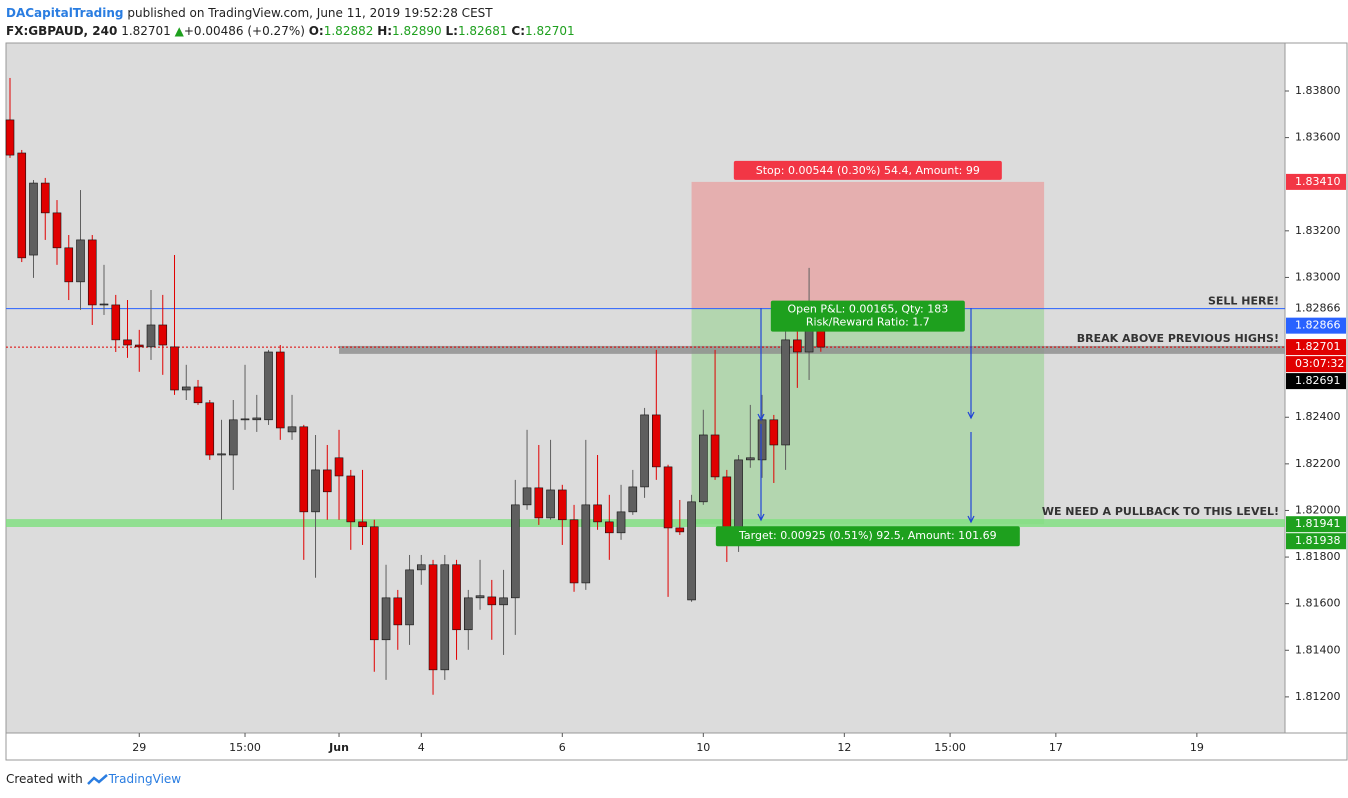  Describe the element at coordinates (844, 747) in the screenshot. I see `x-tick-label: 12` at that location.